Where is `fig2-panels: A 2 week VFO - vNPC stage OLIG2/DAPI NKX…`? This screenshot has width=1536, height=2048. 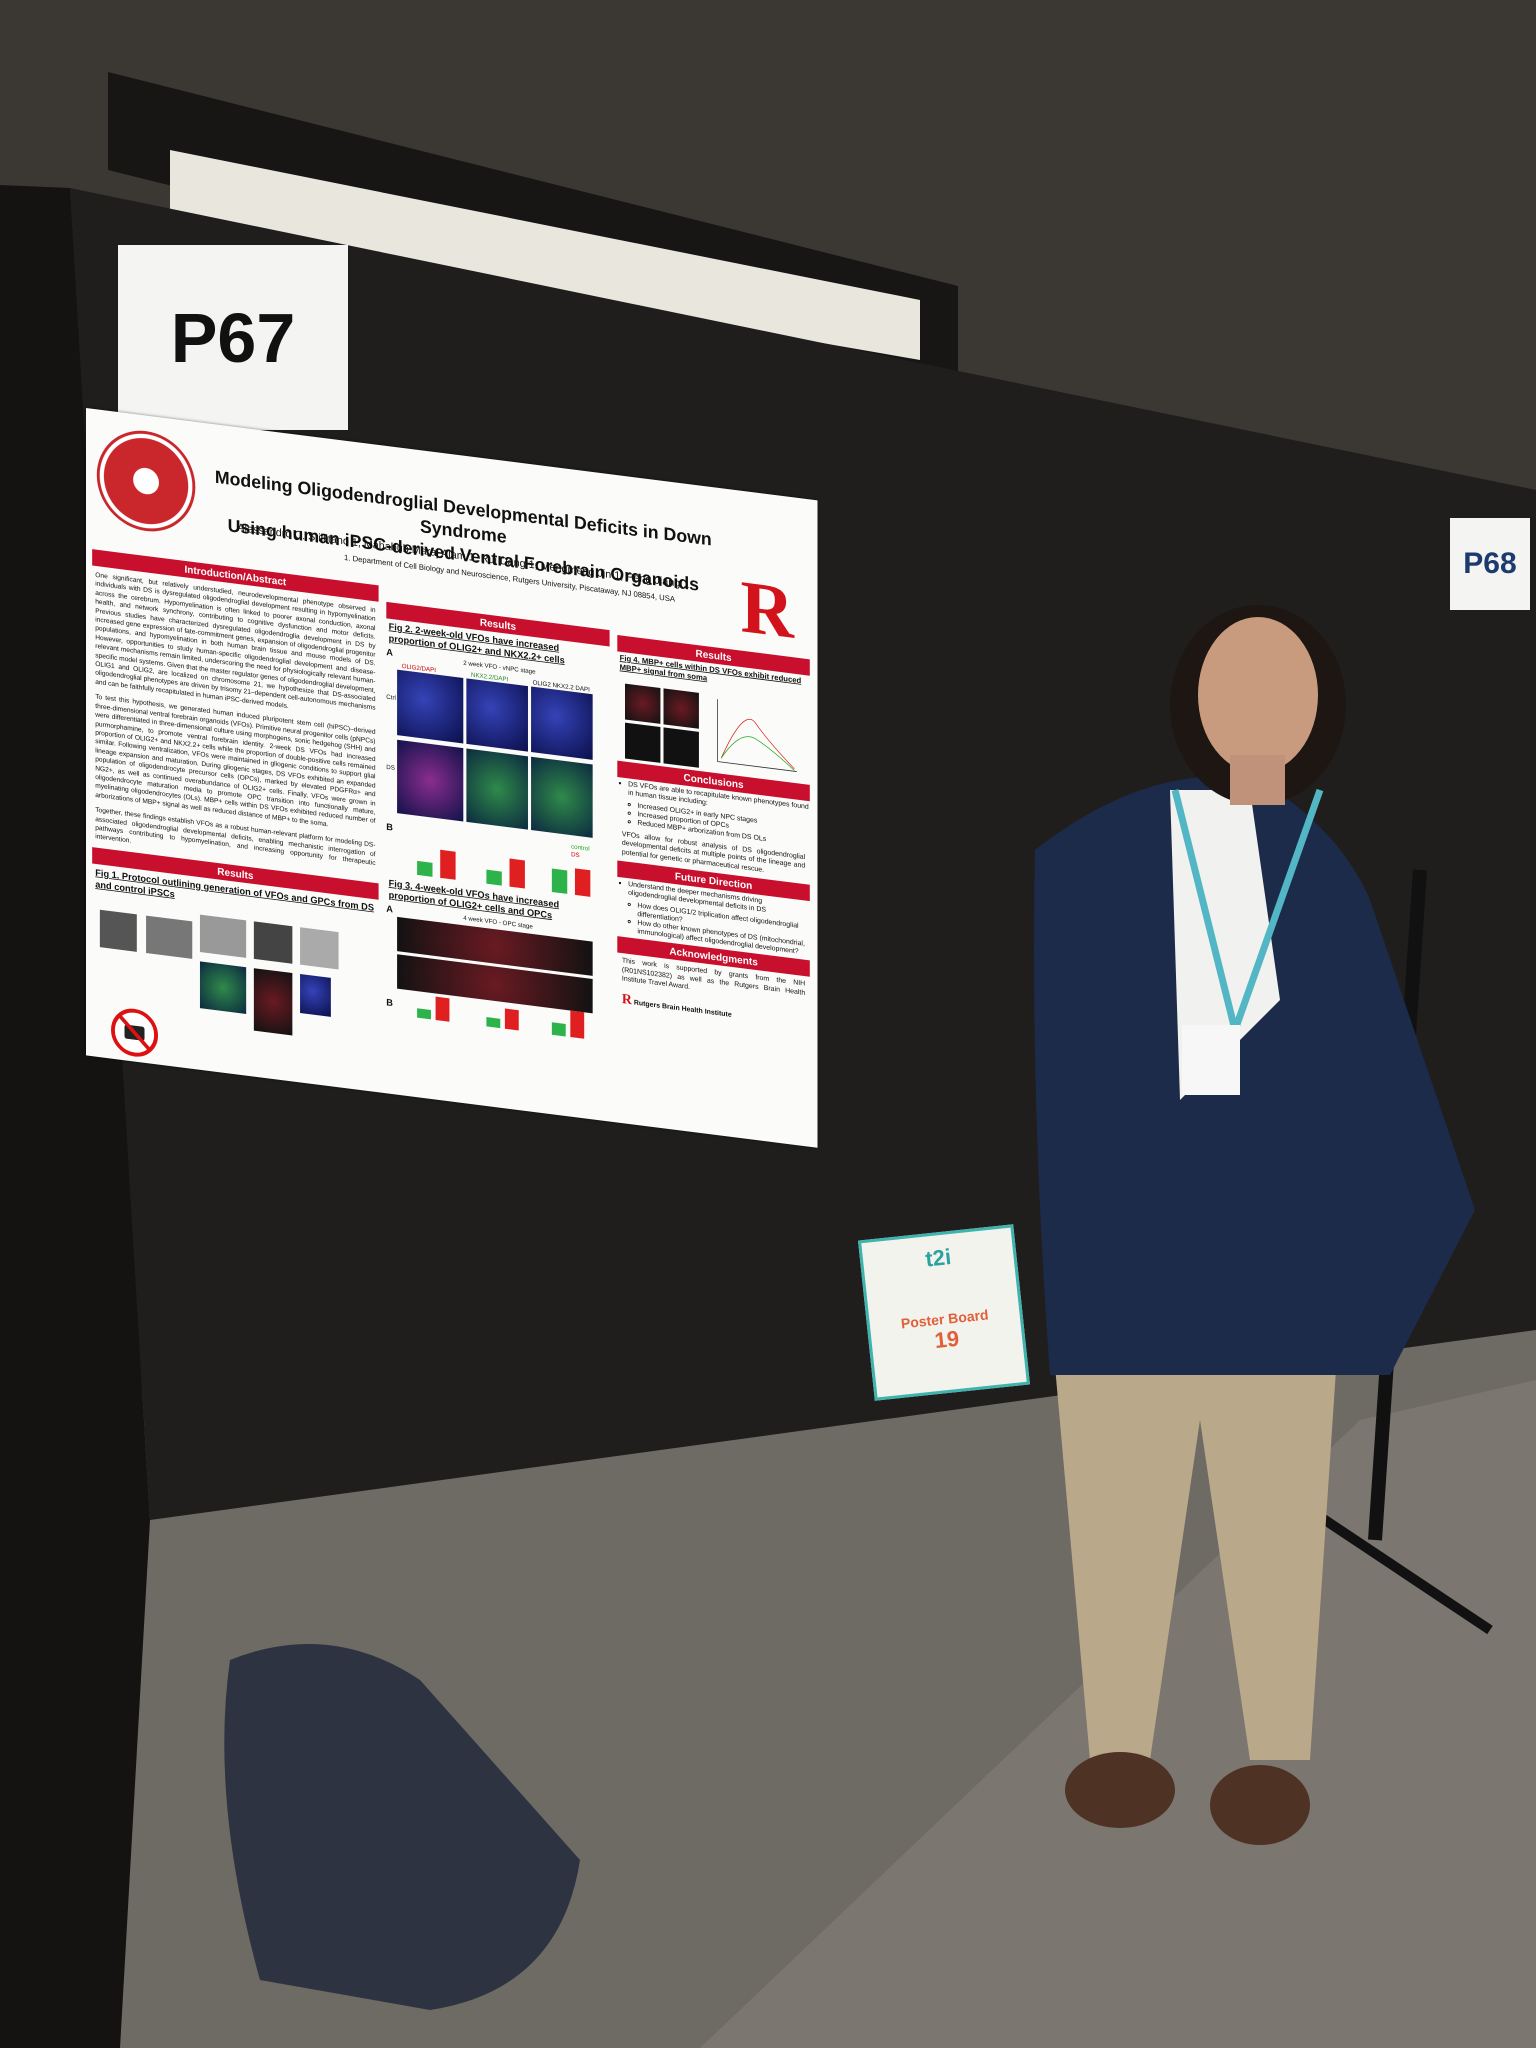 fig2-panels: A 2 week VFO - vNPC stage OLIG2/DAPI NKX… is located at coordinates (497, 757).